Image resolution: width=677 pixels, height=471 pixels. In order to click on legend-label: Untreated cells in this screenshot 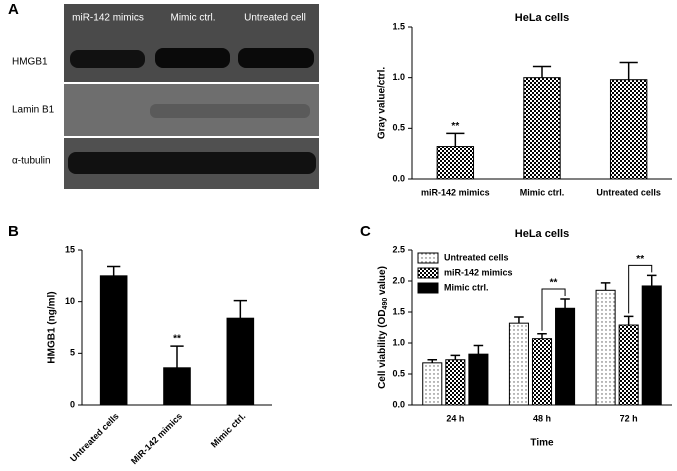, I will do `click(476, 257)`.